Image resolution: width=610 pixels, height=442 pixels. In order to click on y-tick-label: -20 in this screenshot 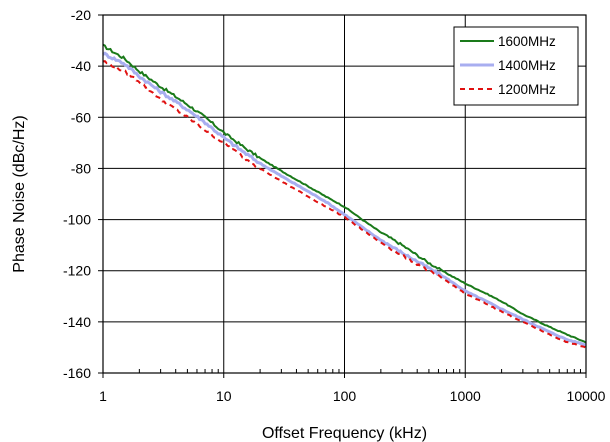, I will do `click(81, 15)`.